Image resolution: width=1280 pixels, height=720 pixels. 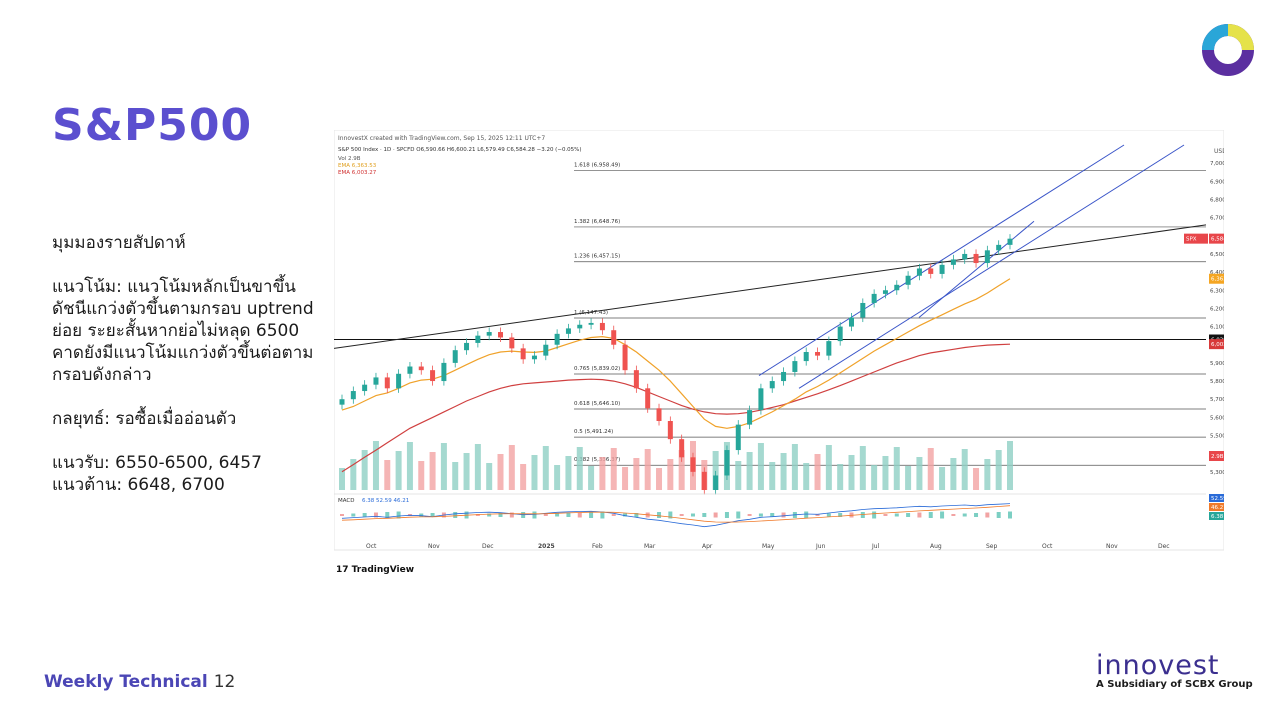 I want to click on y-tick-label: 5,300.00, so click(x=1217, y=473).